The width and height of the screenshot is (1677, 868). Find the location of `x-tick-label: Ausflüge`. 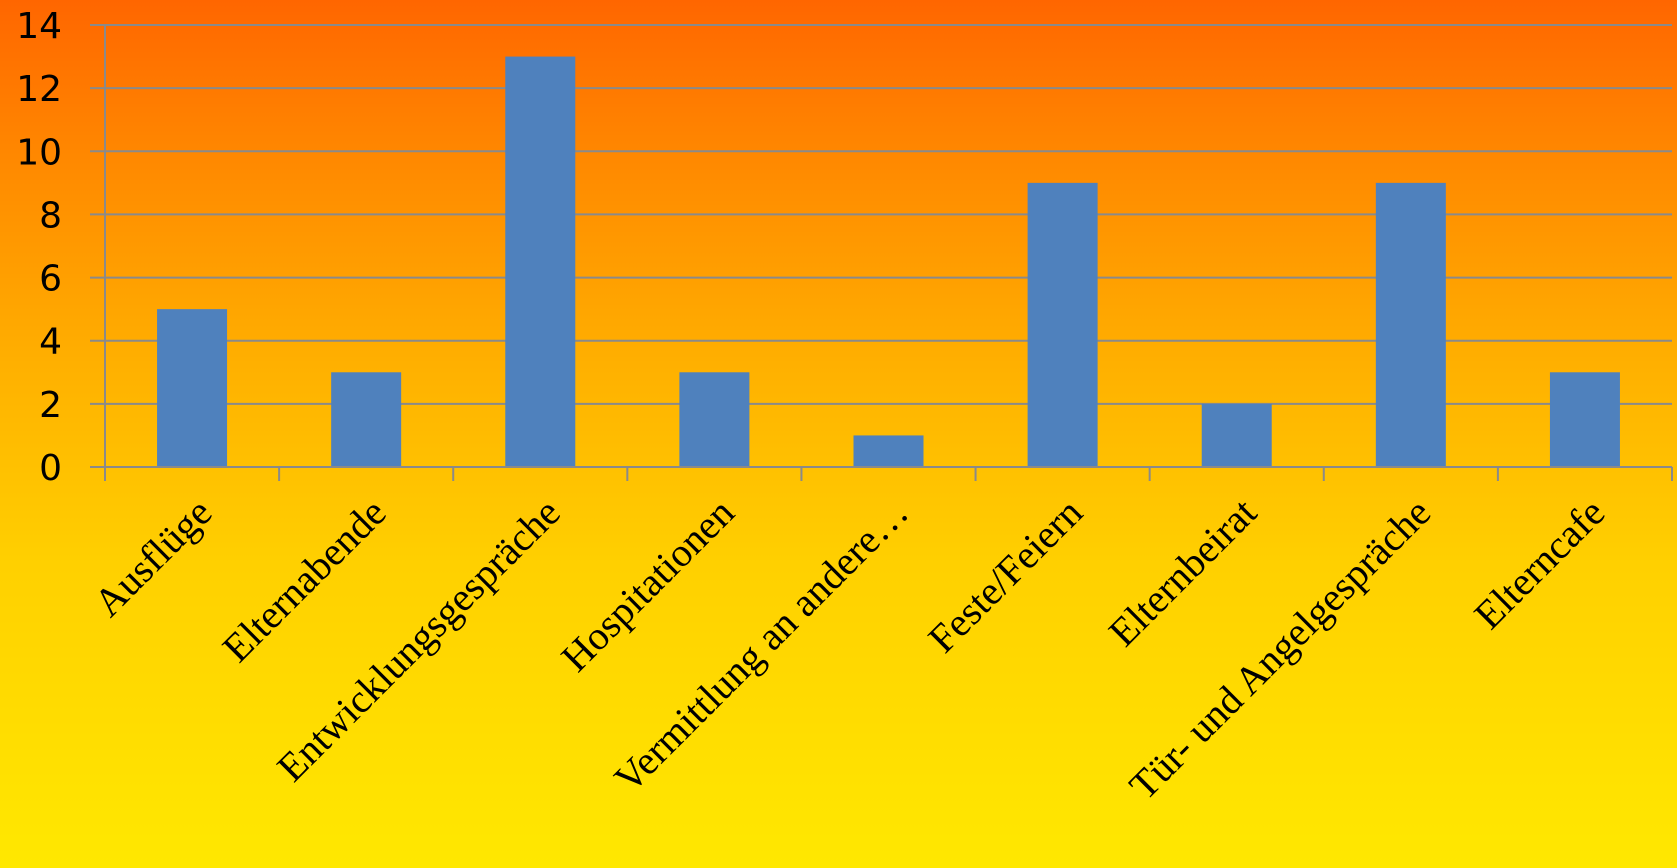

x-tick-label: Ausflüge is located at coordinates (153, 558).